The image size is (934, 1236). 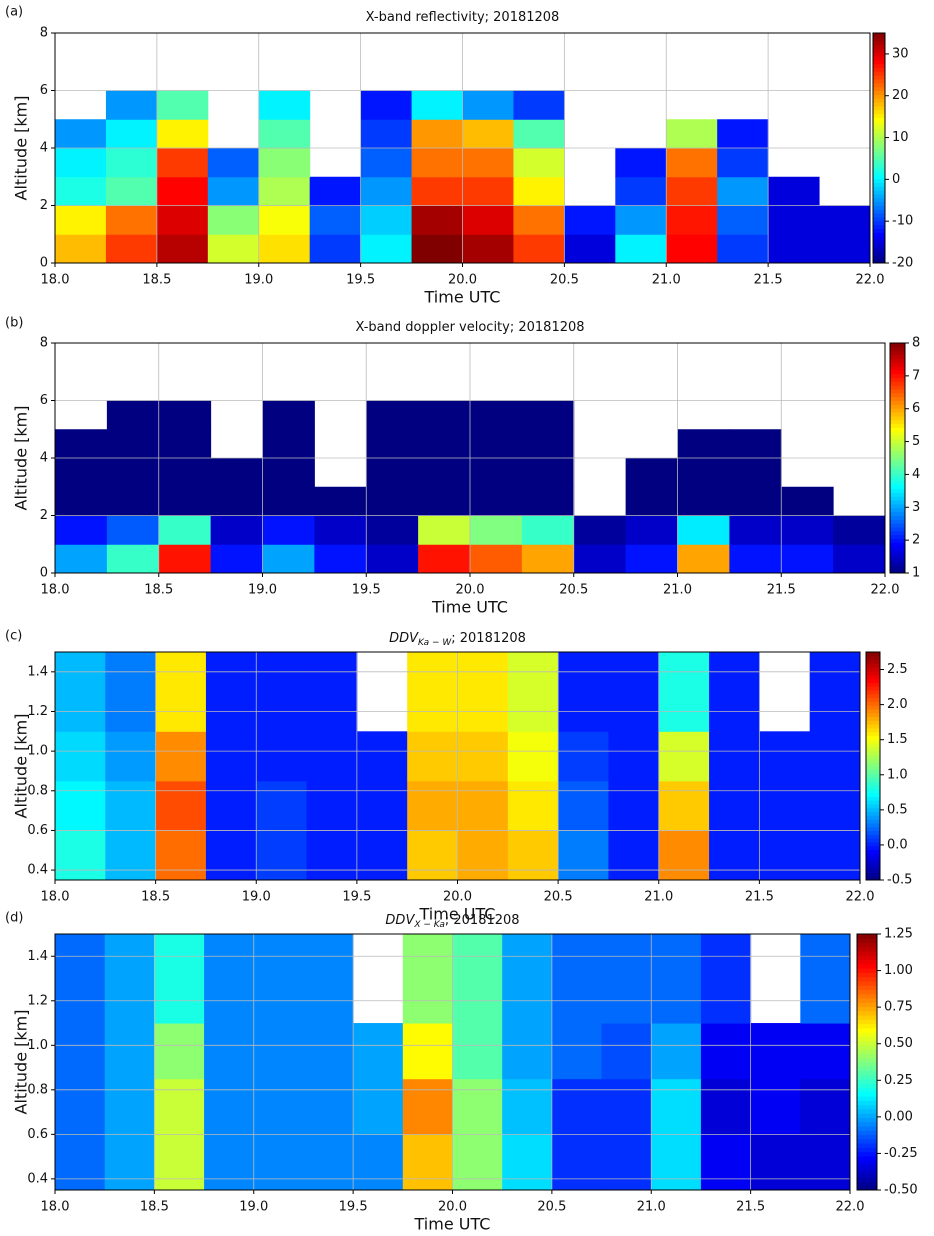 I want to click on x-tick-label: 18.5, so click(x=154, y=1207).